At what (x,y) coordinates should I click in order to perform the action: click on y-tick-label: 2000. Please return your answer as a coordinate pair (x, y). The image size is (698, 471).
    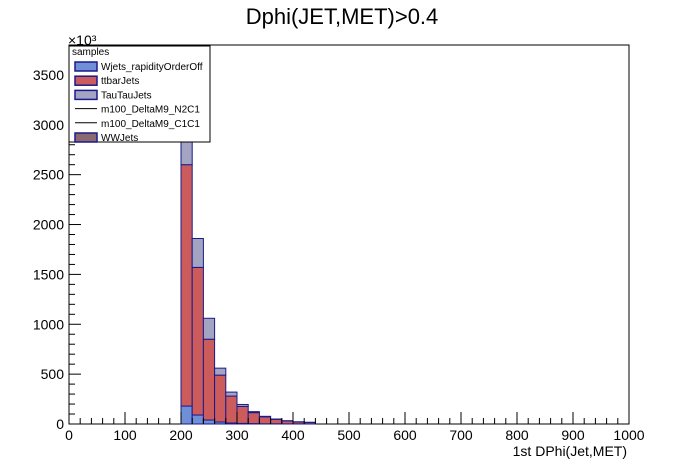
    Looking at the image, I should click on (48, 225).